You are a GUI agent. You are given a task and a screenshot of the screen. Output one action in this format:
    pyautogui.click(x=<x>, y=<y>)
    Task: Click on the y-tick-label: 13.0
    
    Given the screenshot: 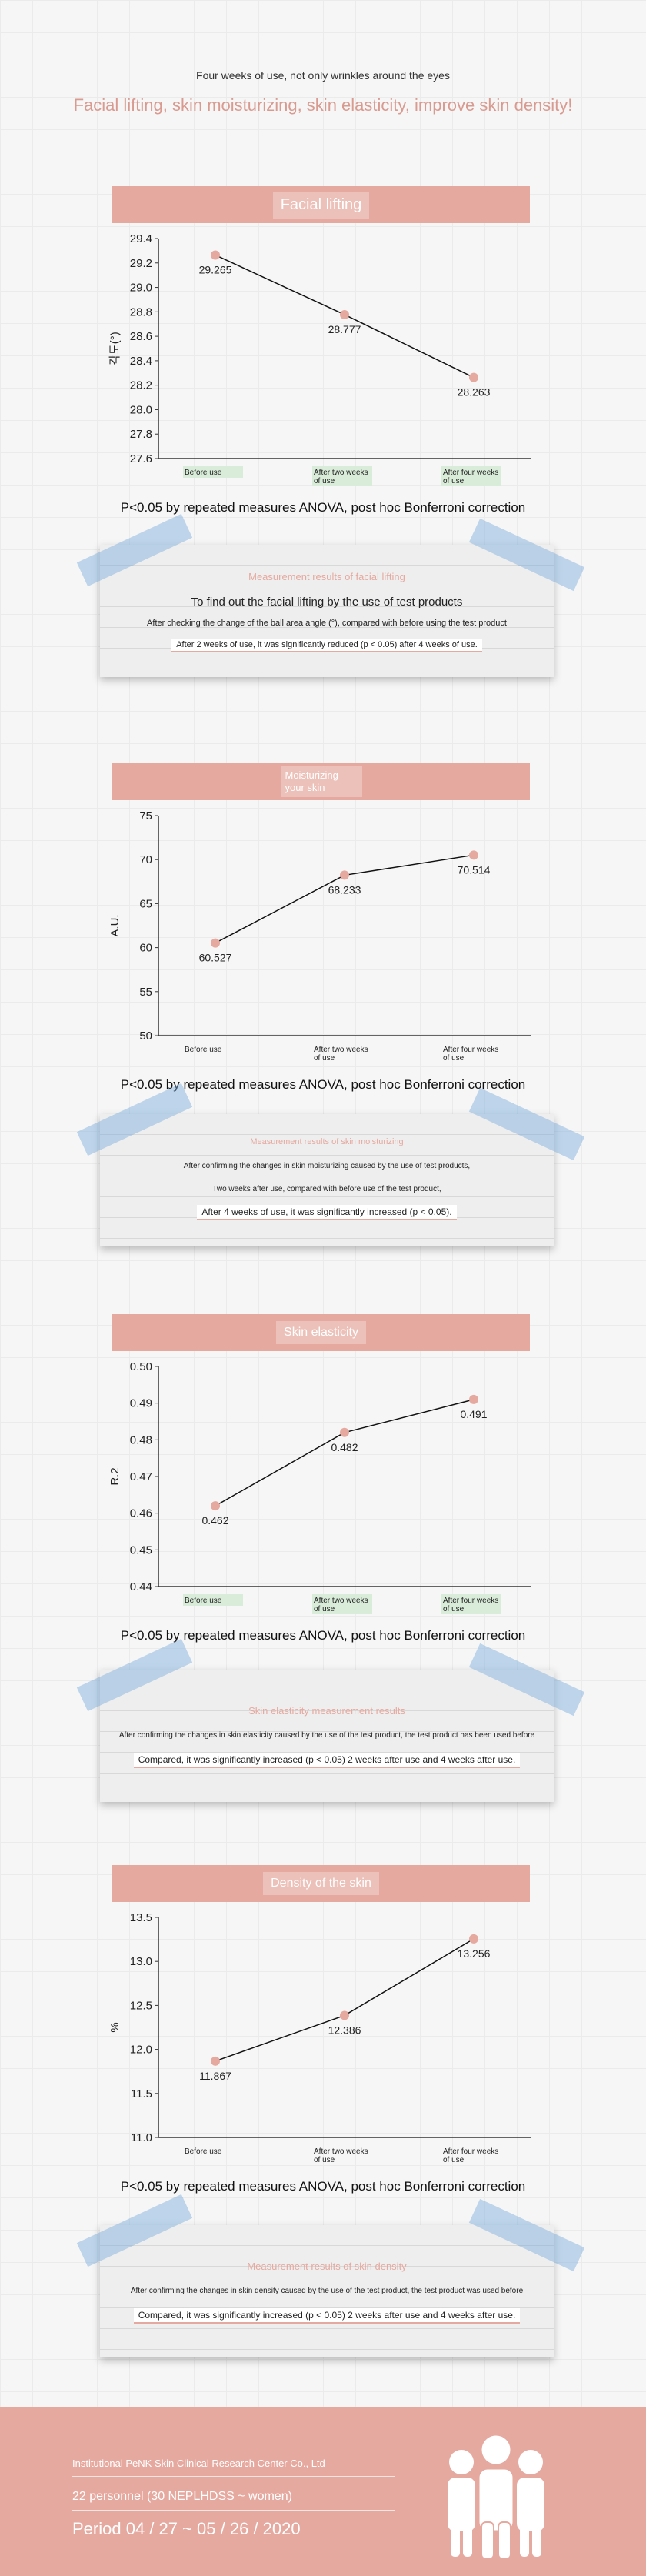 What is the action you would take?
    pyautogui.click(x=141, y=1962)
    